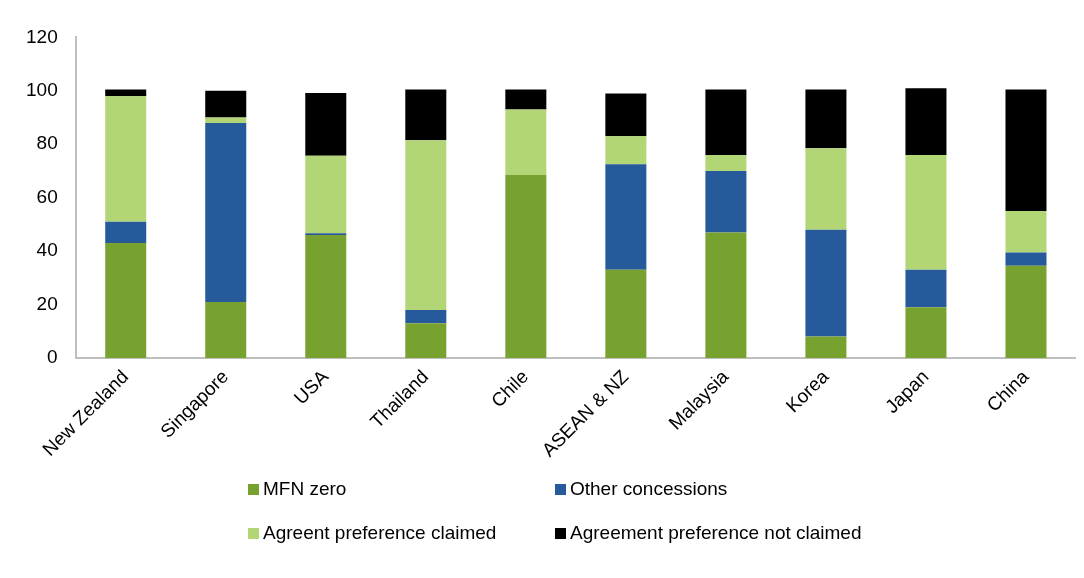  I want to click on y-tick-label: 60, so click(47, 196).